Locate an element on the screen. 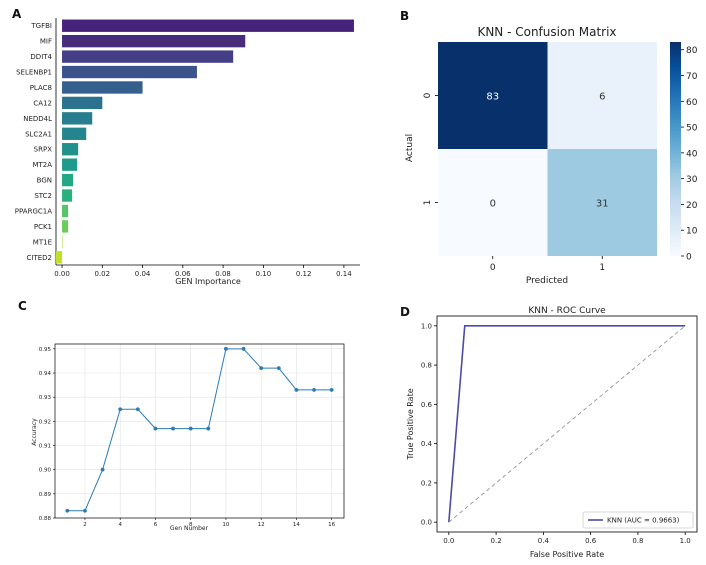  panel-c-xtick-label: 4 is located at coordinates (120, 525).